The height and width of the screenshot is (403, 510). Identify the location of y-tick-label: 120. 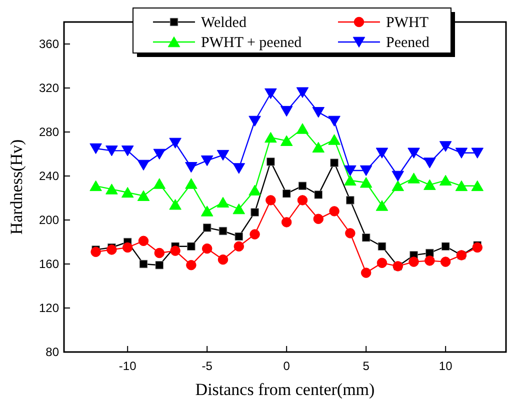
(49, 308).